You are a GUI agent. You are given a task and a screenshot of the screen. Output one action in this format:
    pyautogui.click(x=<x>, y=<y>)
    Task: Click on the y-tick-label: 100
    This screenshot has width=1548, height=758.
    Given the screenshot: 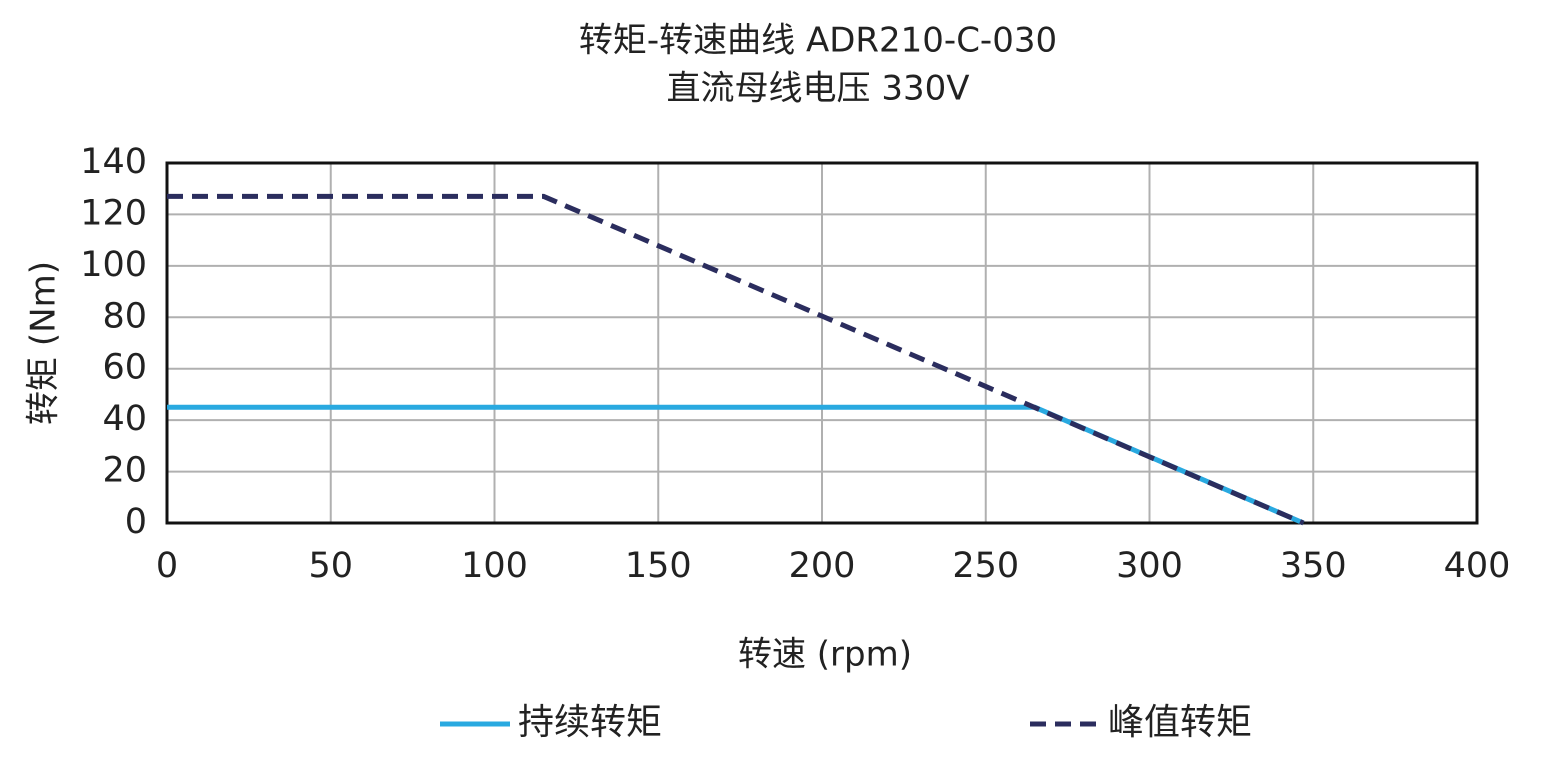 What is the action you would take?
    pyautogui.click(x=113, y=265)
    